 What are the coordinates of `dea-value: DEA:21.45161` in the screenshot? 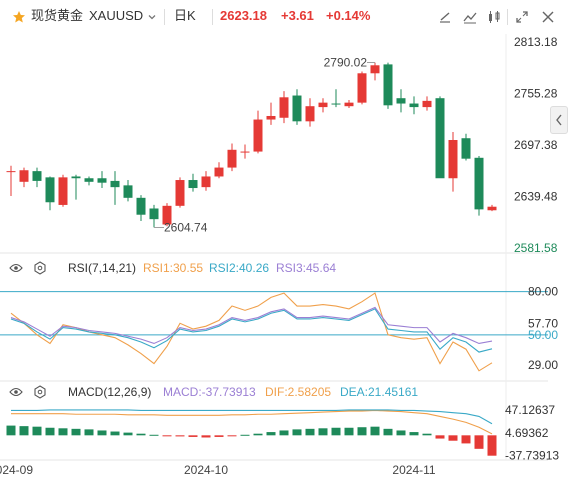 It's located at (379, 392).